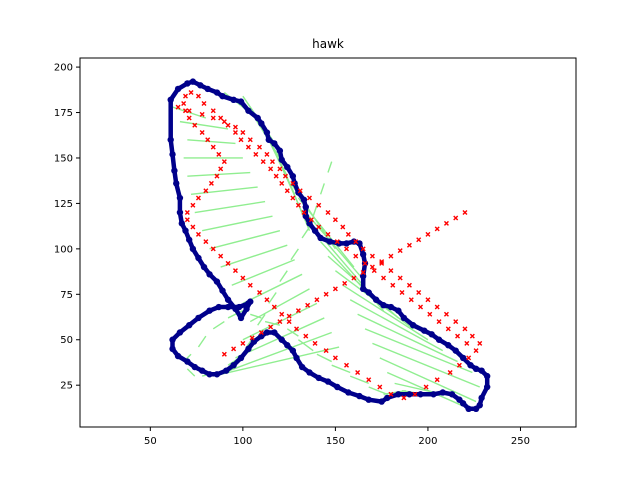  What do you see at coordinates (63, 158) in the screenshot?
I see `y-tick-label: 150` at bounding box center [63, 158].